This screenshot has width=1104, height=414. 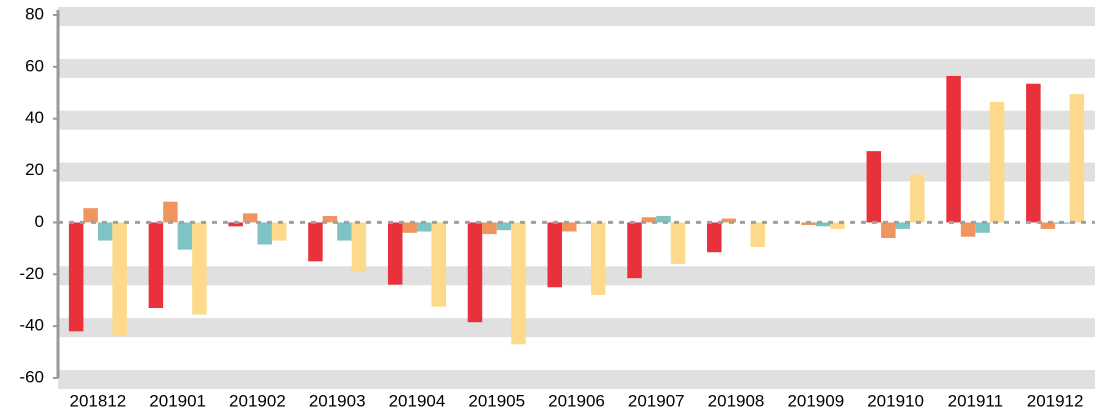 What do you see at coordinates (257, 400) in the screenshot?
I see `x-tick-label: 201902` at bounding box center [257, 400].